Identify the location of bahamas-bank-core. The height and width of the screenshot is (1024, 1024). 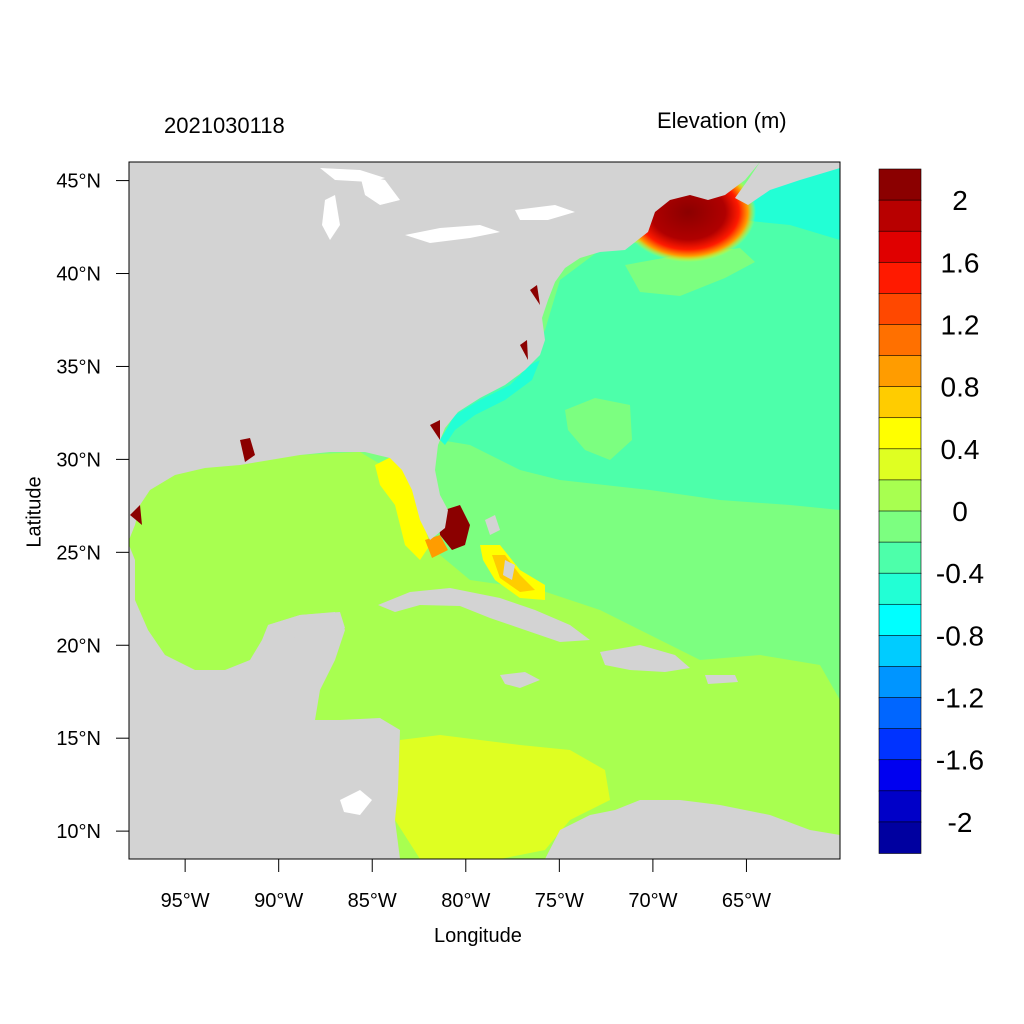
(513, 573).